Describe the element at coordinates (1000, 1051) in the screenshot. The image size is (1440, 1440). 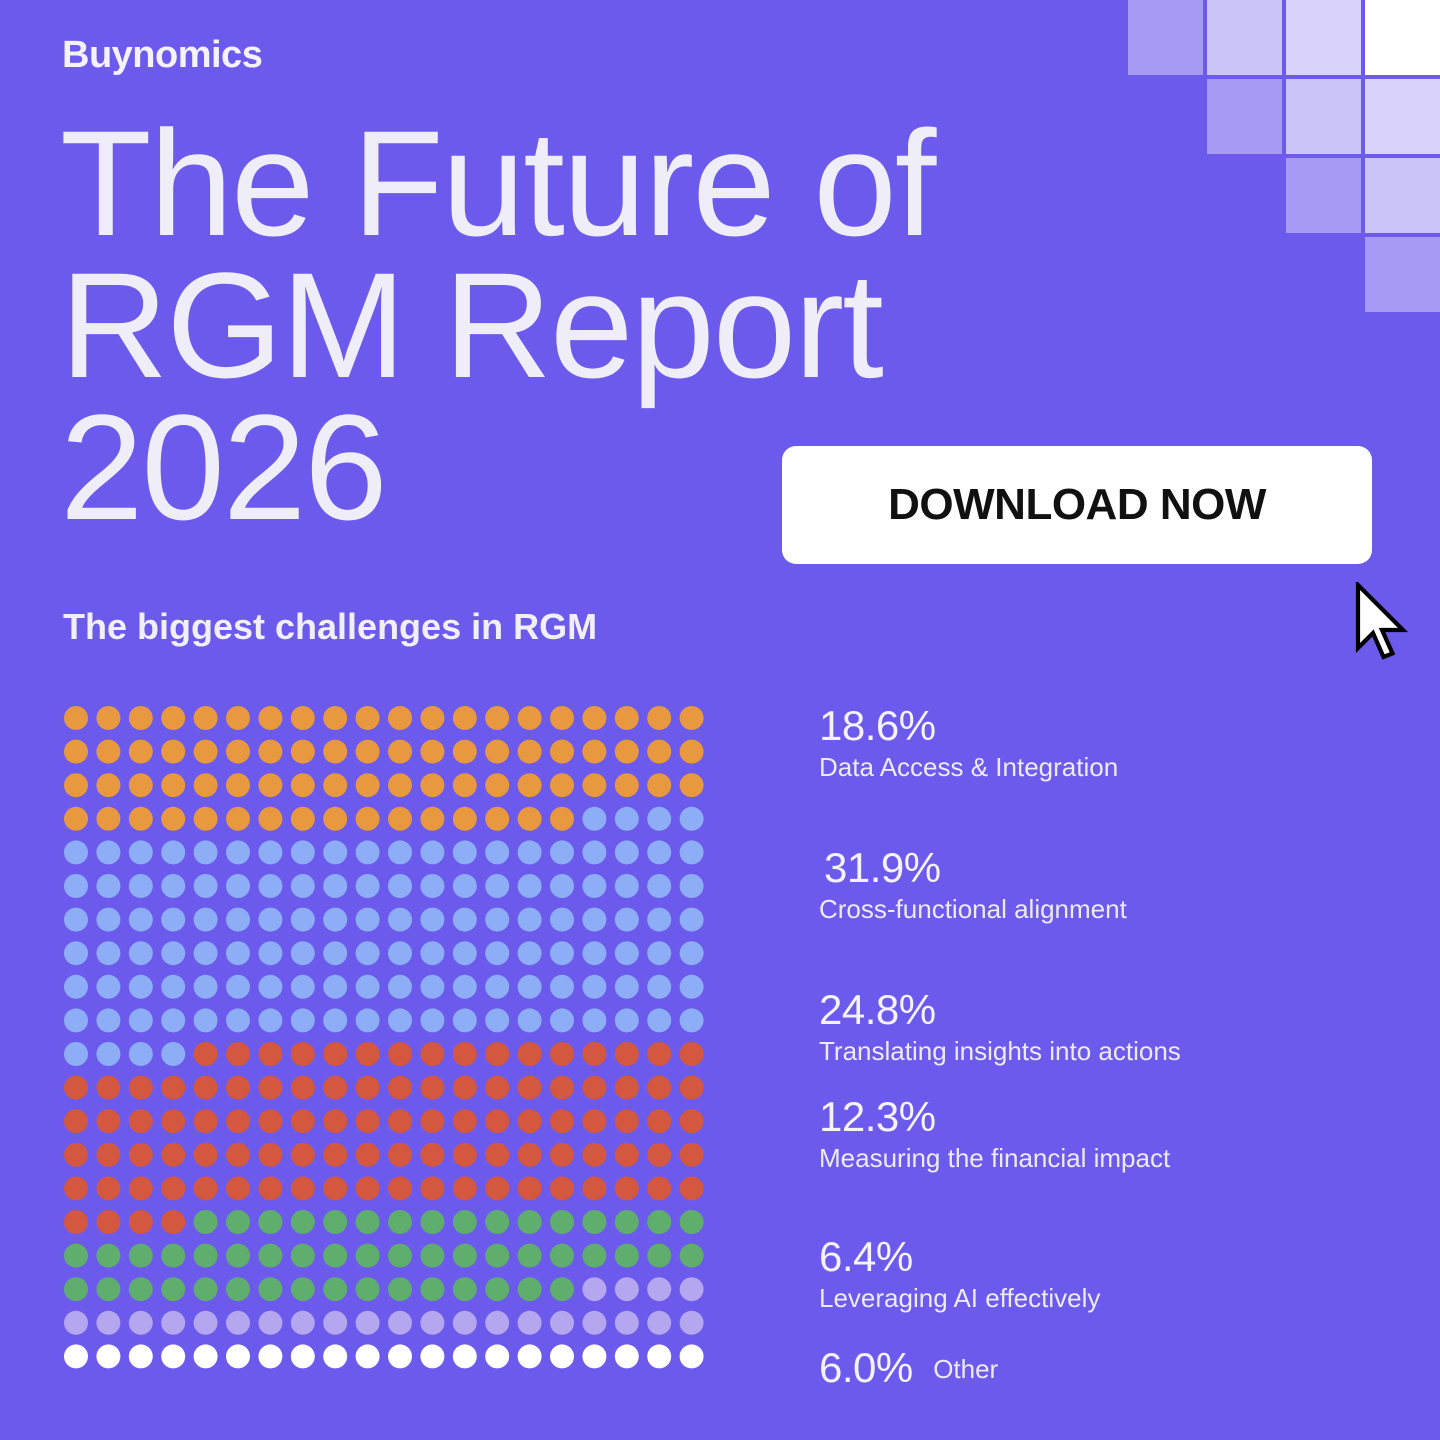
I see `legend-label: Translating insights into actions` at that location.